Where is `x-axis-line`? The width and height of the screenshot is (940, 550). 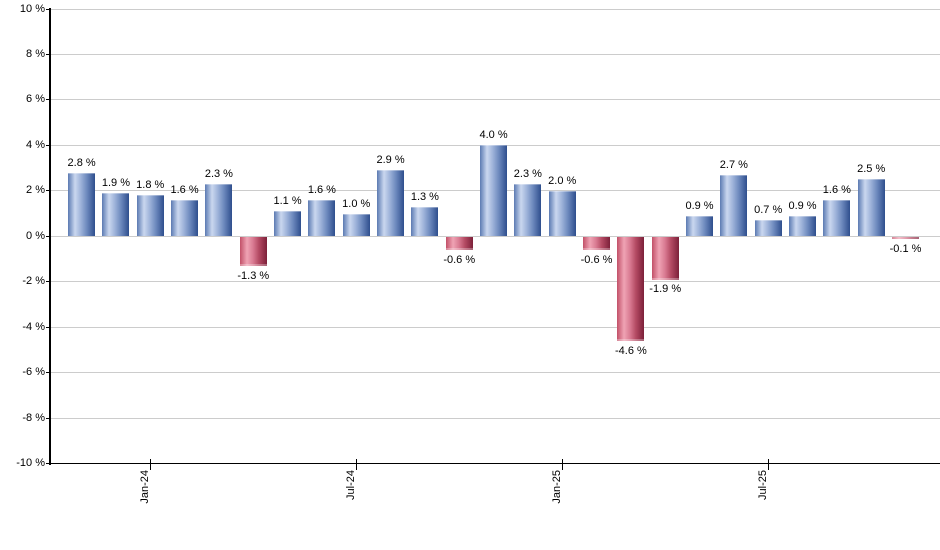 x-axis-line is located at coordinates (494, 463).